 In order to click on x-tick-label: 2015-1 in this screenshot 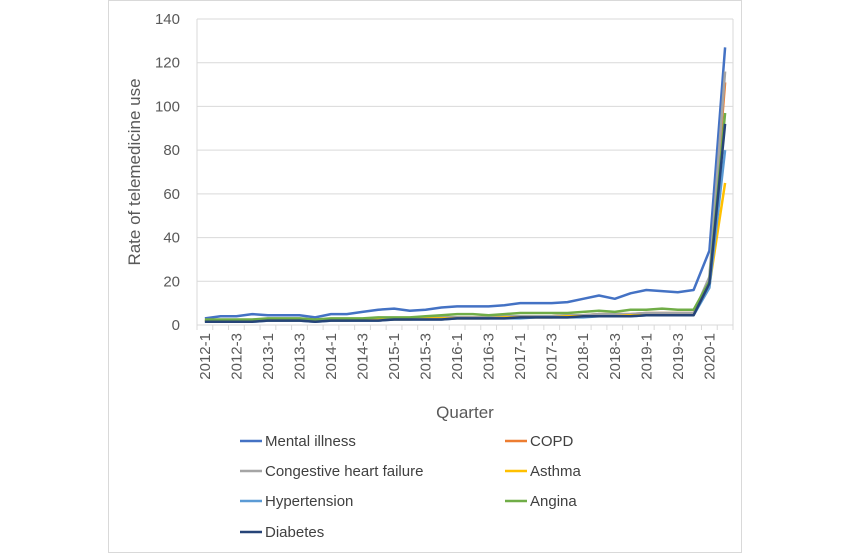, I will do `click(394, 356)`.